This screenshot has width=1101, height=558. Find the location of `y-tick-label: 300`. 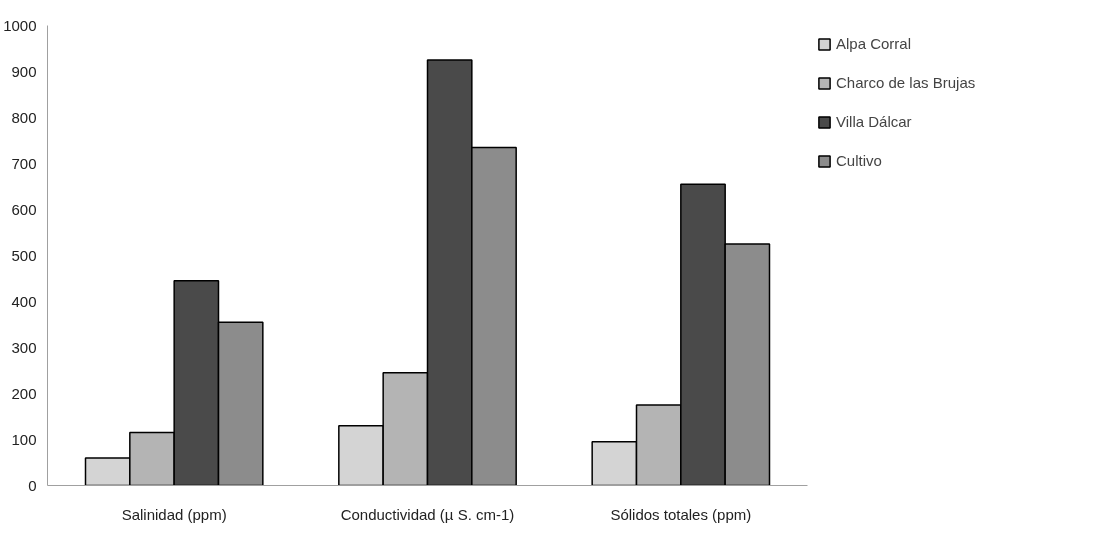

y-tick-label: 300 is located at coordinates (24, 347).